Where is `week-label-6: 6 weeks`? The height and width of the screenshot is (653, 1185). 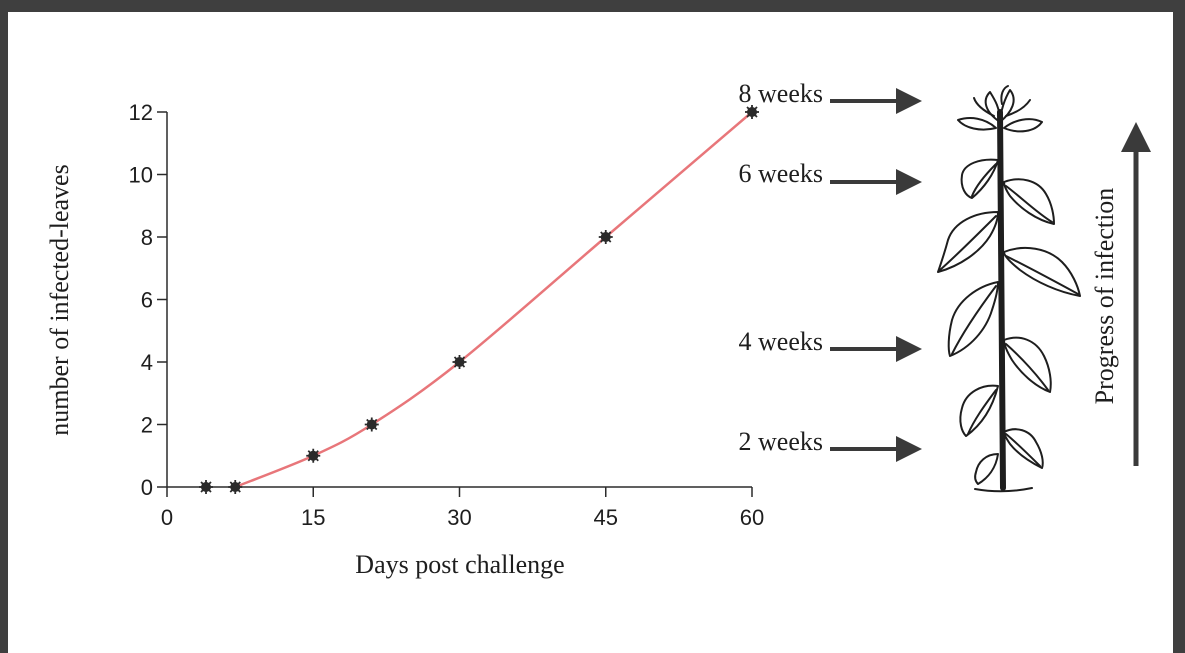 week-label-6: 6 weeks is located at coordinates (781, 173).